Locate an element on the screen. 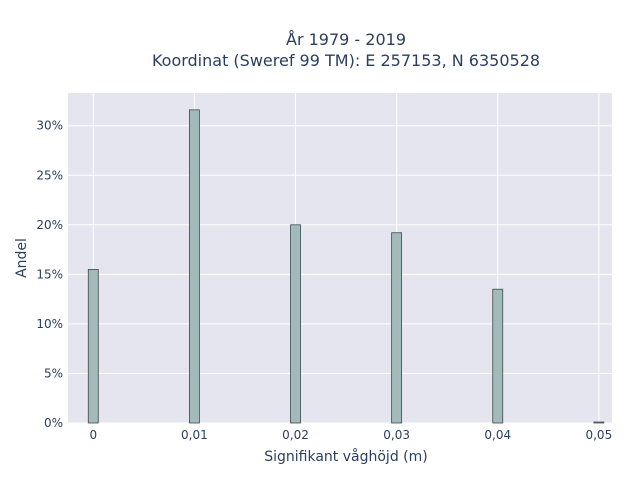 This screenshot has width=640, height=484. bar-0,02 is located at coordinates (295, 324).